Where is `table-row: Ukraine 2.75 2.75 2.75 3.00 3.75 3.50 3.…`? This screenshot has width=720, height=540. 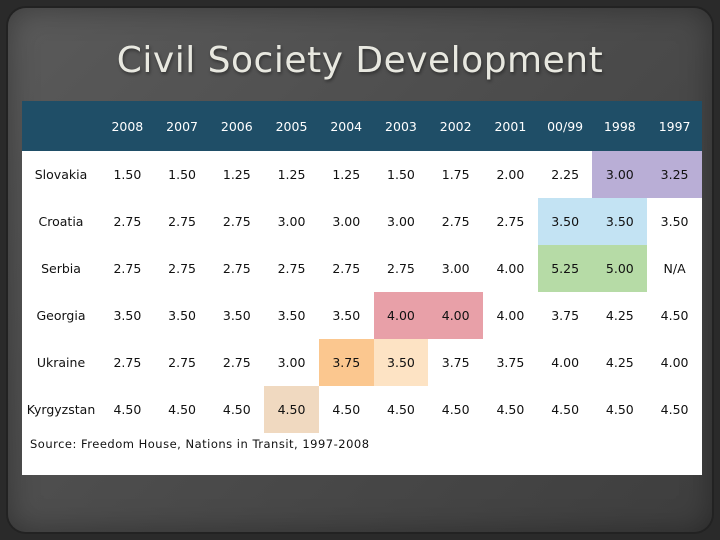
table-row: Ukraine 2.75 2.75 2.75 3.00 3.75 3.50 3.… is located at coordinates (362, 362).